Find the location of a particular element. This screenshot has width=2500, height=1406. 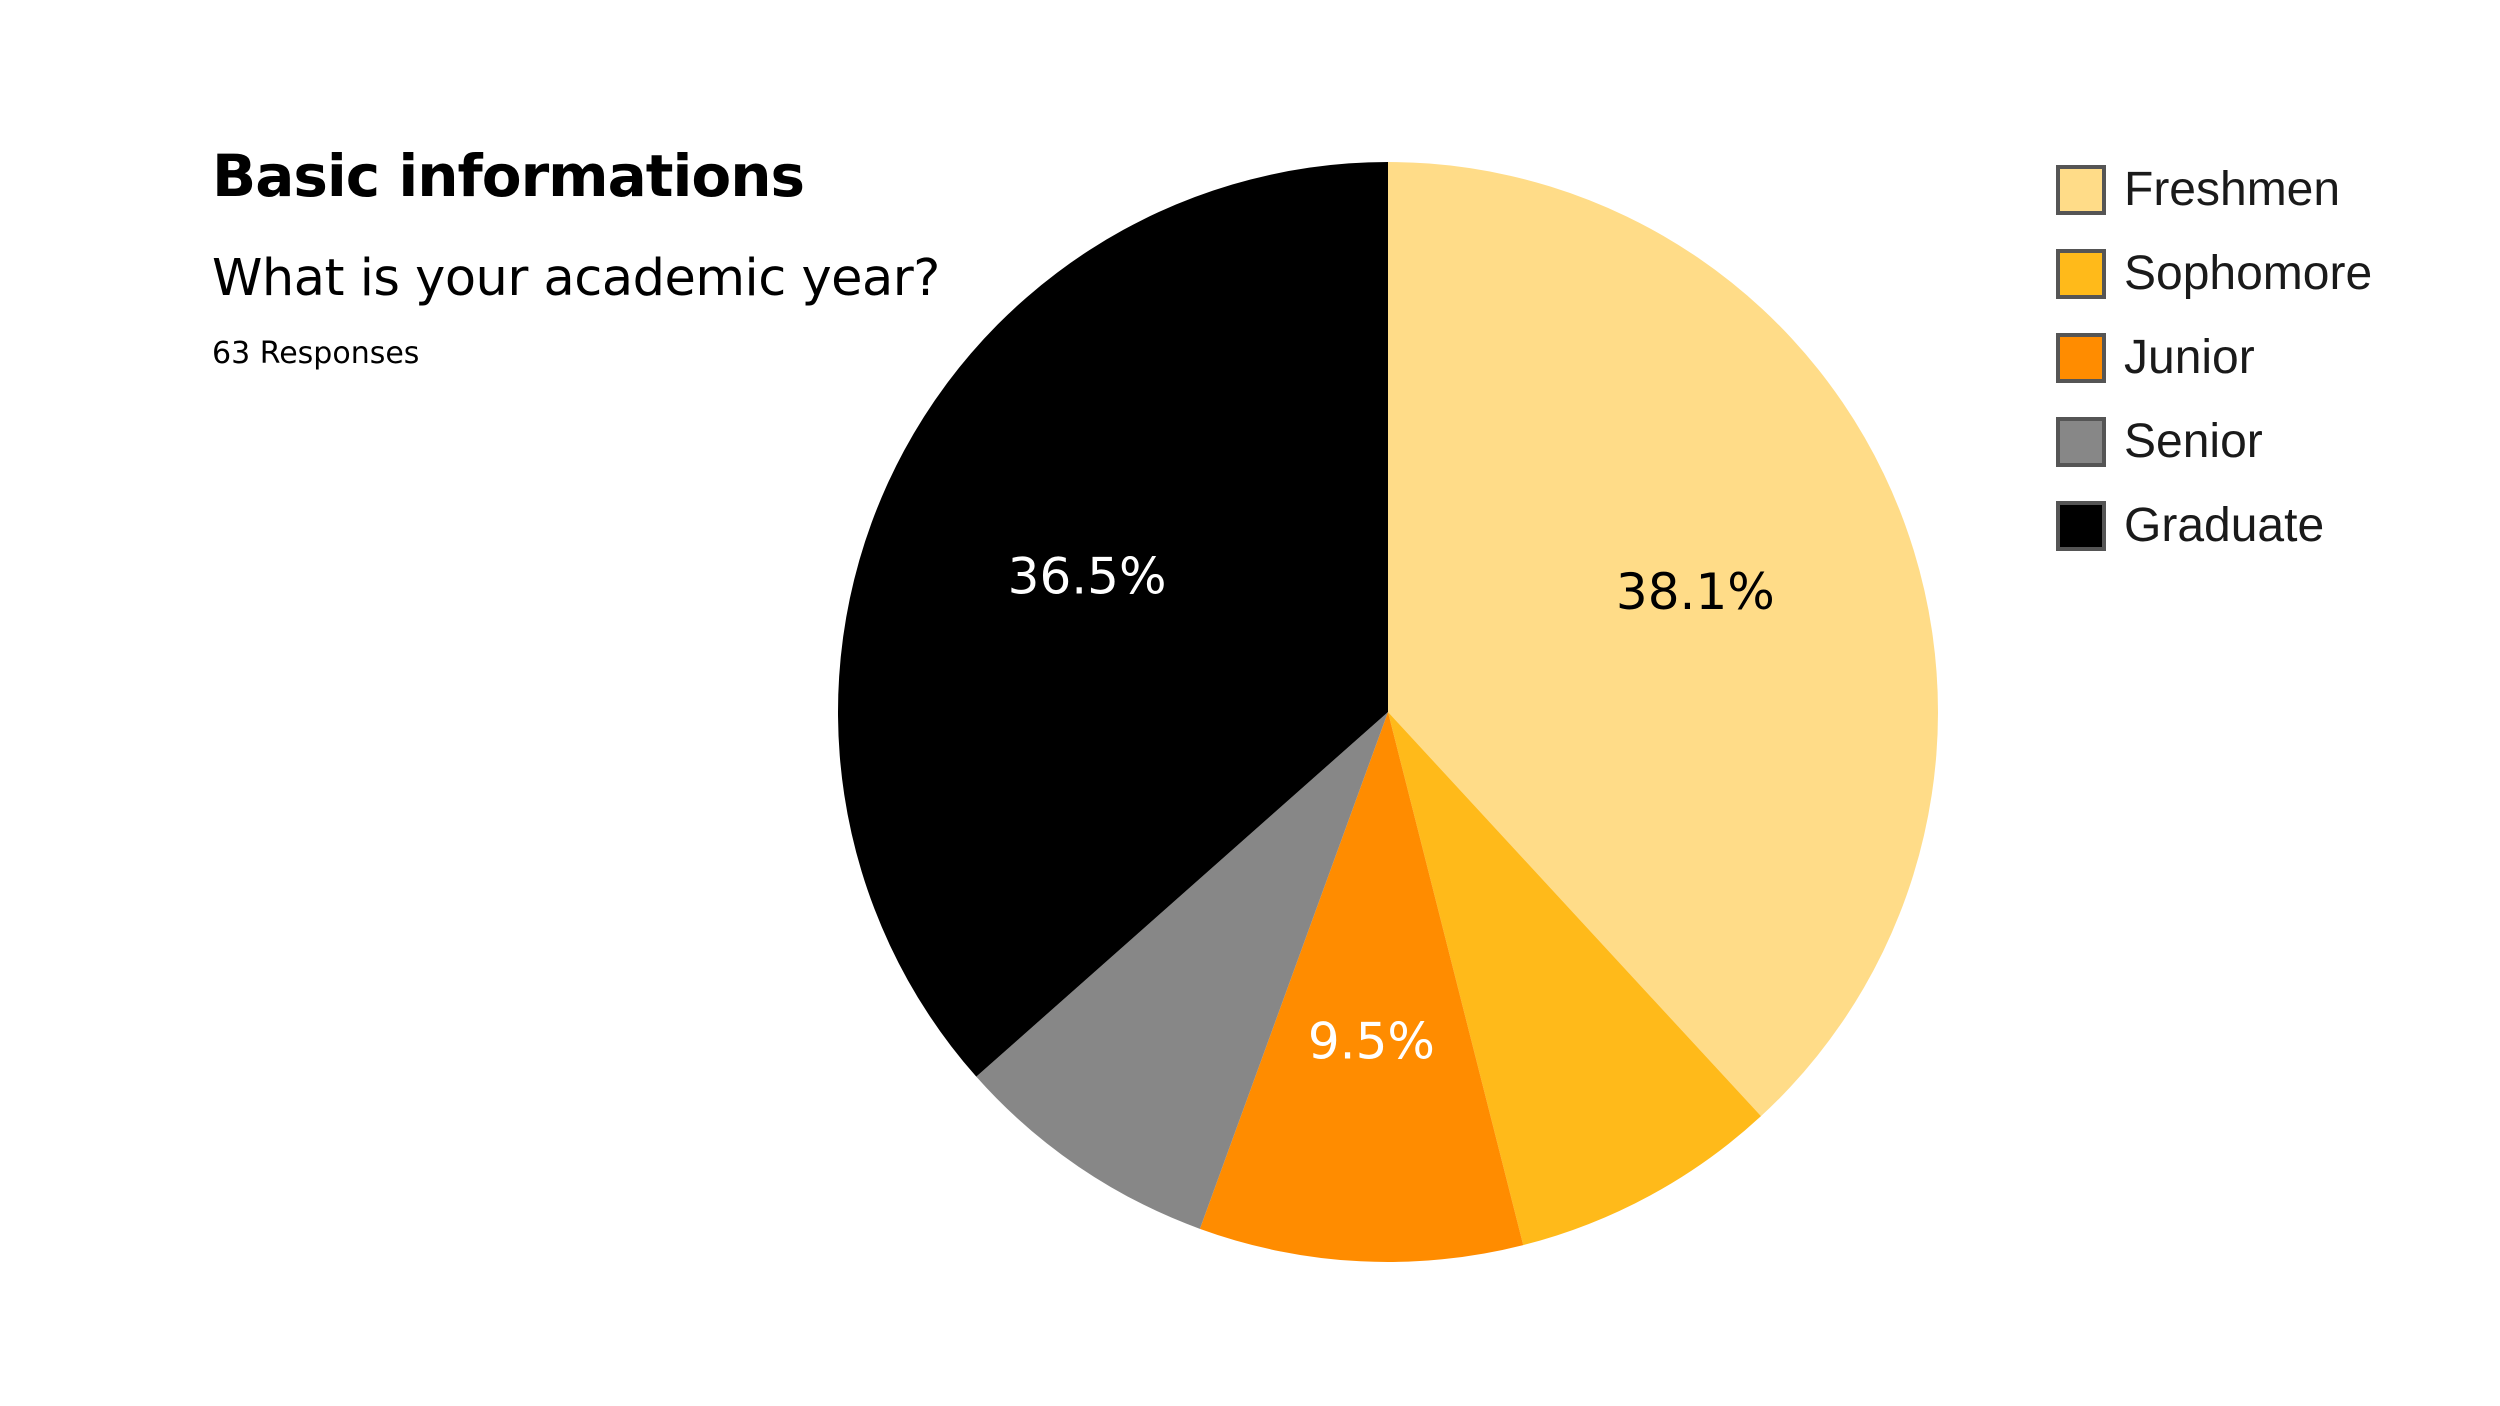

legend-swatch-junior is located at coordinates (2081, 358).